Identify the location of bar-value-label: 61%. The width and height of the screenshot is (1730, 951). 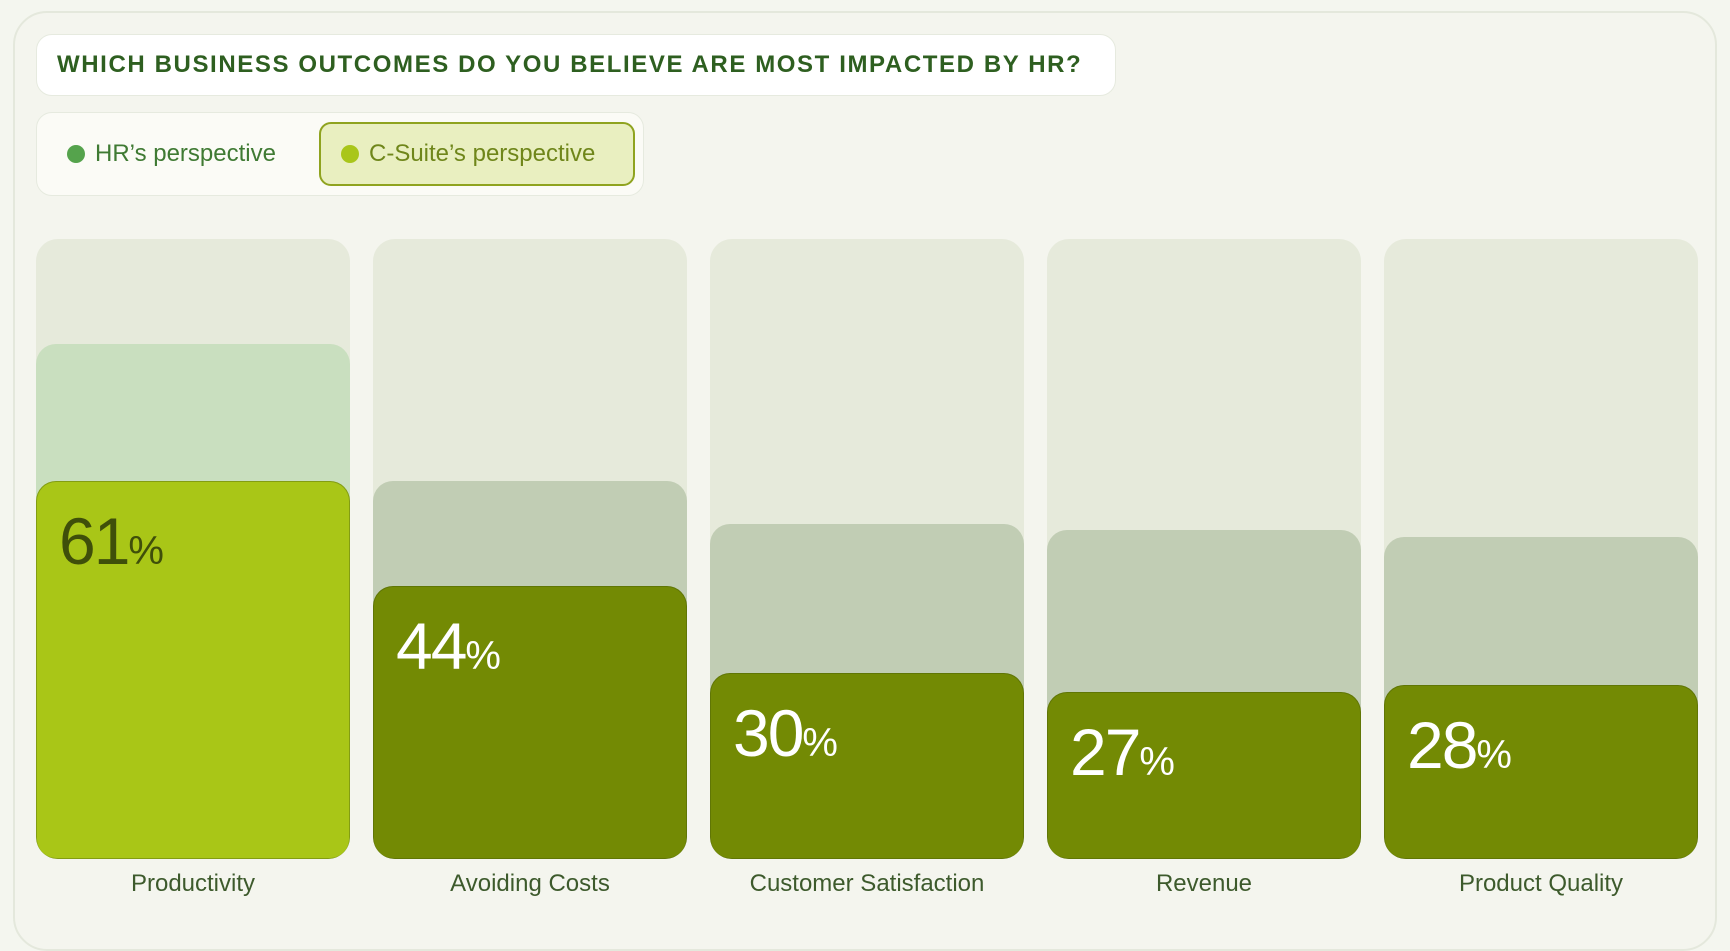
(111, 541).